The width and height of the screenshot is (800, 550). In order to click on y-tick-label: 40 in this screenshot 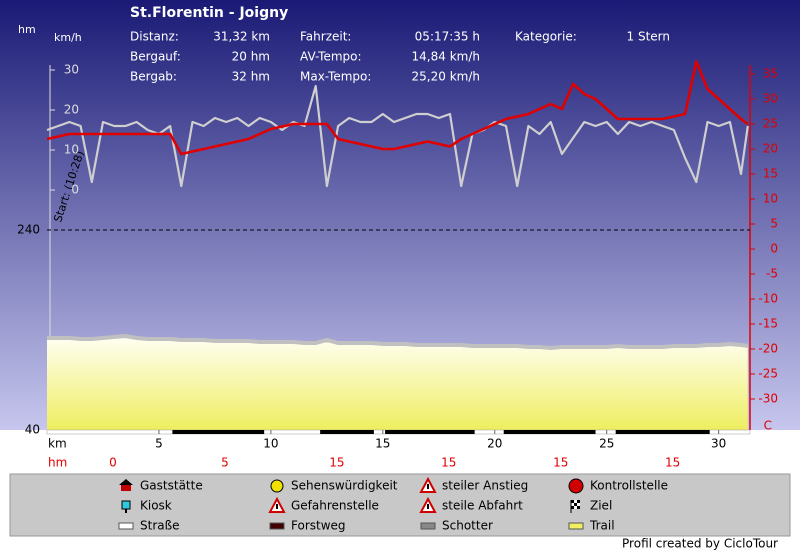, I will do `click(32, 430)`.